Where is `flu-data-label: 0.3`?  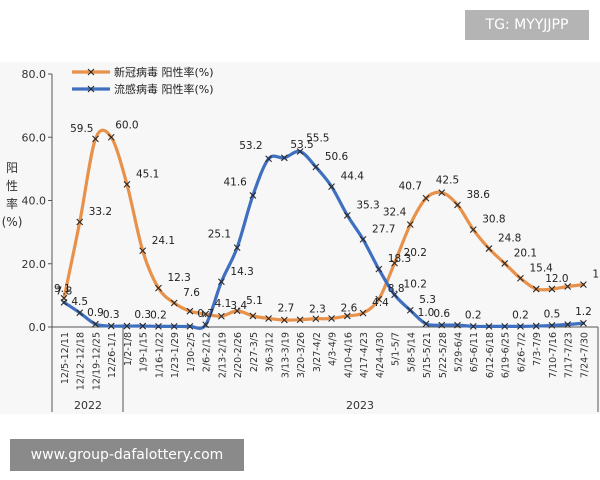 flu-data-label: 0.3 is located at coordinates (142, 315).